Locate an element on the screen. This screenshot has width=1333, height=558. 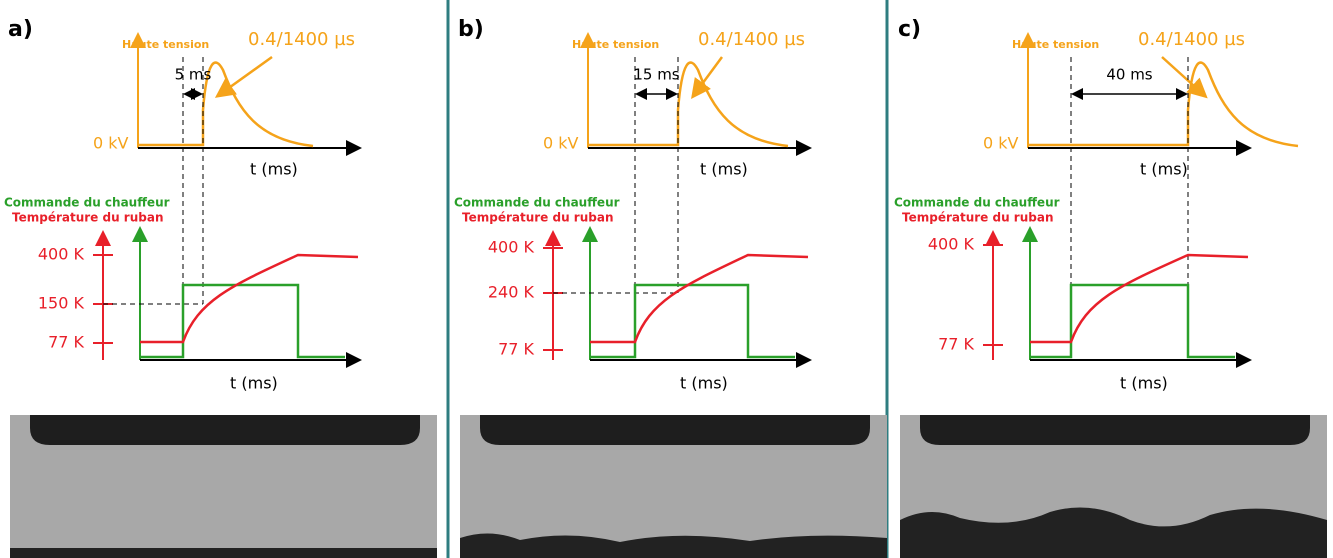
temp-tick-label: 240 K is located at coordinates (511, 292).